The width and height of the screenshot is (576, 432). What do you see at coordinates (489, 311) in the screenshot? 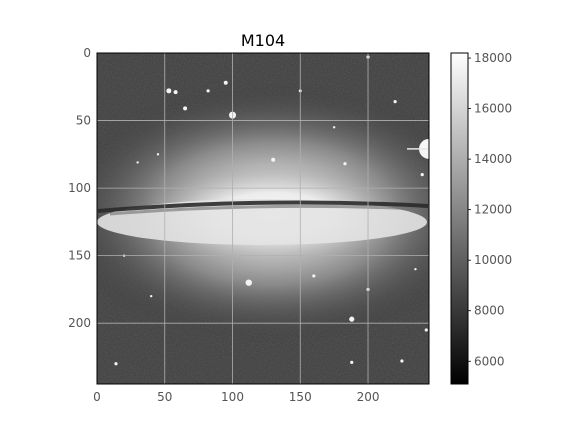
I see `colorbar-tick-label: 8000` at bounding box center [489, 311].